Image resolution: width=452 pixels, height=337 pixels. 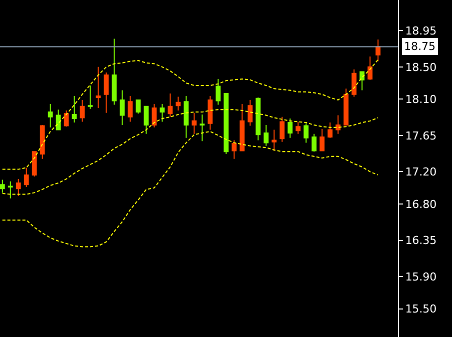 I want to click on y-tick-label: 17.65, so click(x=421, y=135).